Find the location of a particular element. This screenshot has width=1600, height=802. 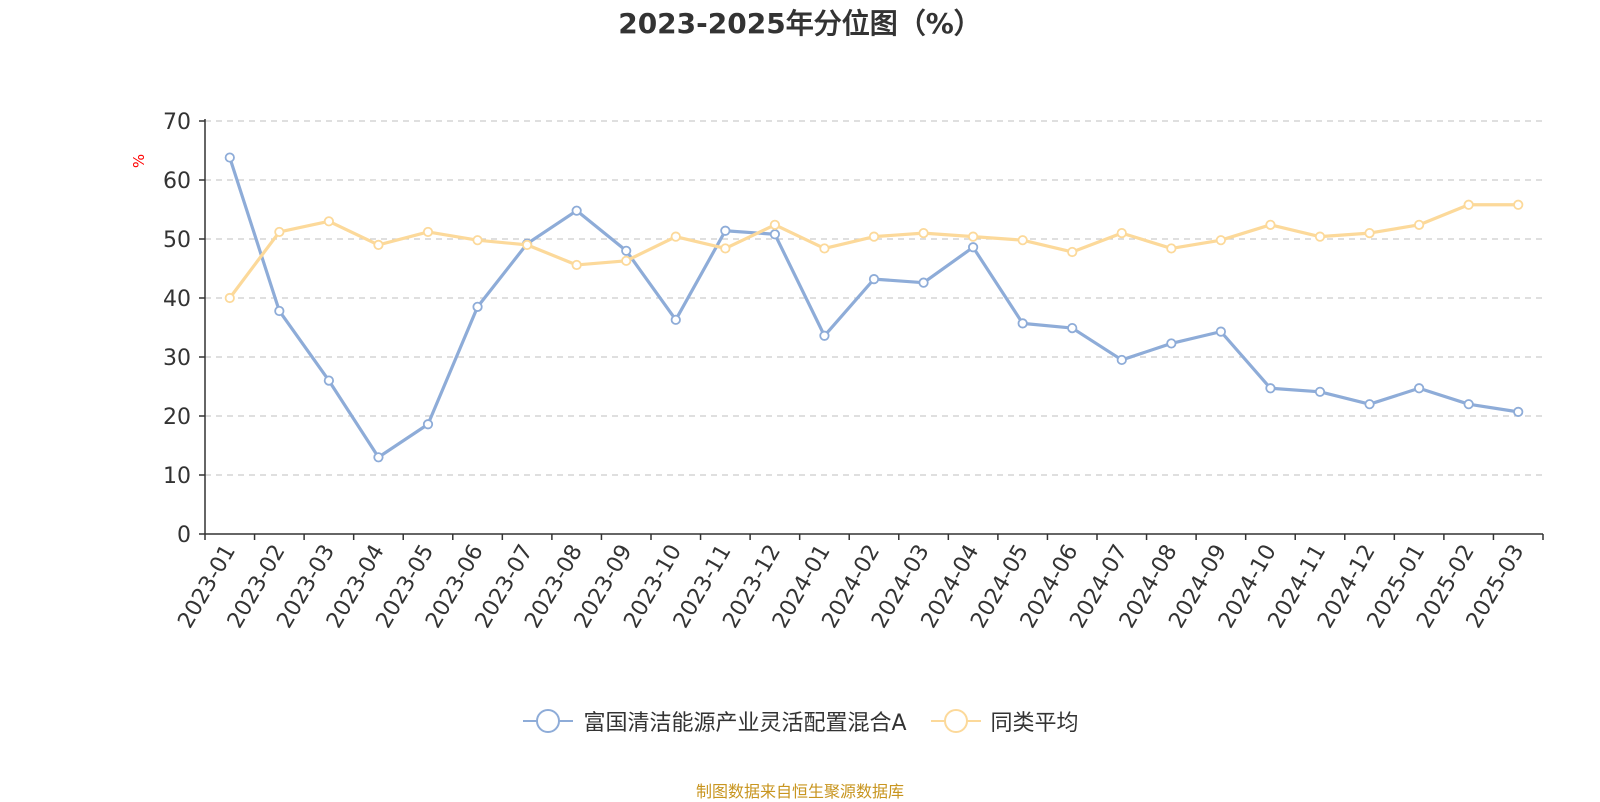

legend-item-fund: 富国清洁能源产业灵活配置混合A is located at coordinates (714, 721).